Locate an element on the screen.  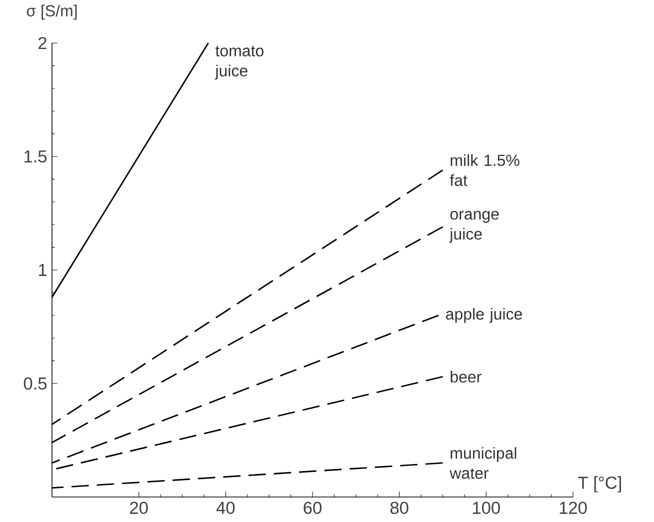
x-tick-label: 80 is located at coordinates (399, 508).